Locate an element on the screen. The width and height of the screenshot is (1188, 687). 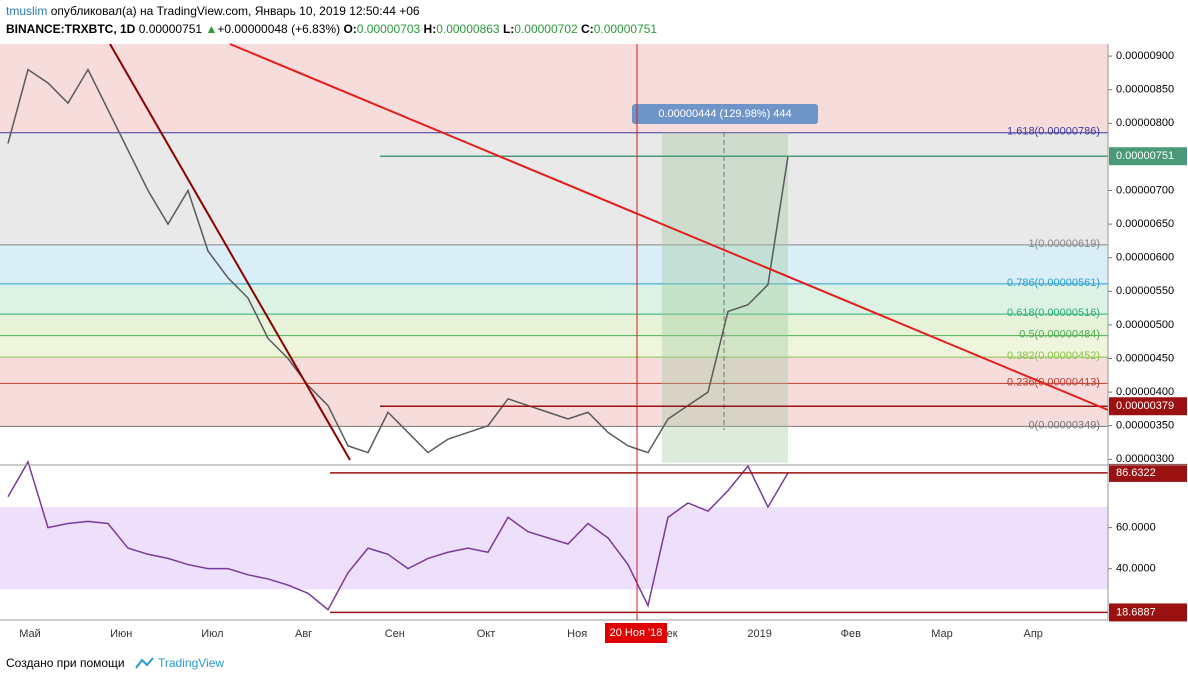
price-flag-label: 86.6322 is located at coordinates (1136, 473).